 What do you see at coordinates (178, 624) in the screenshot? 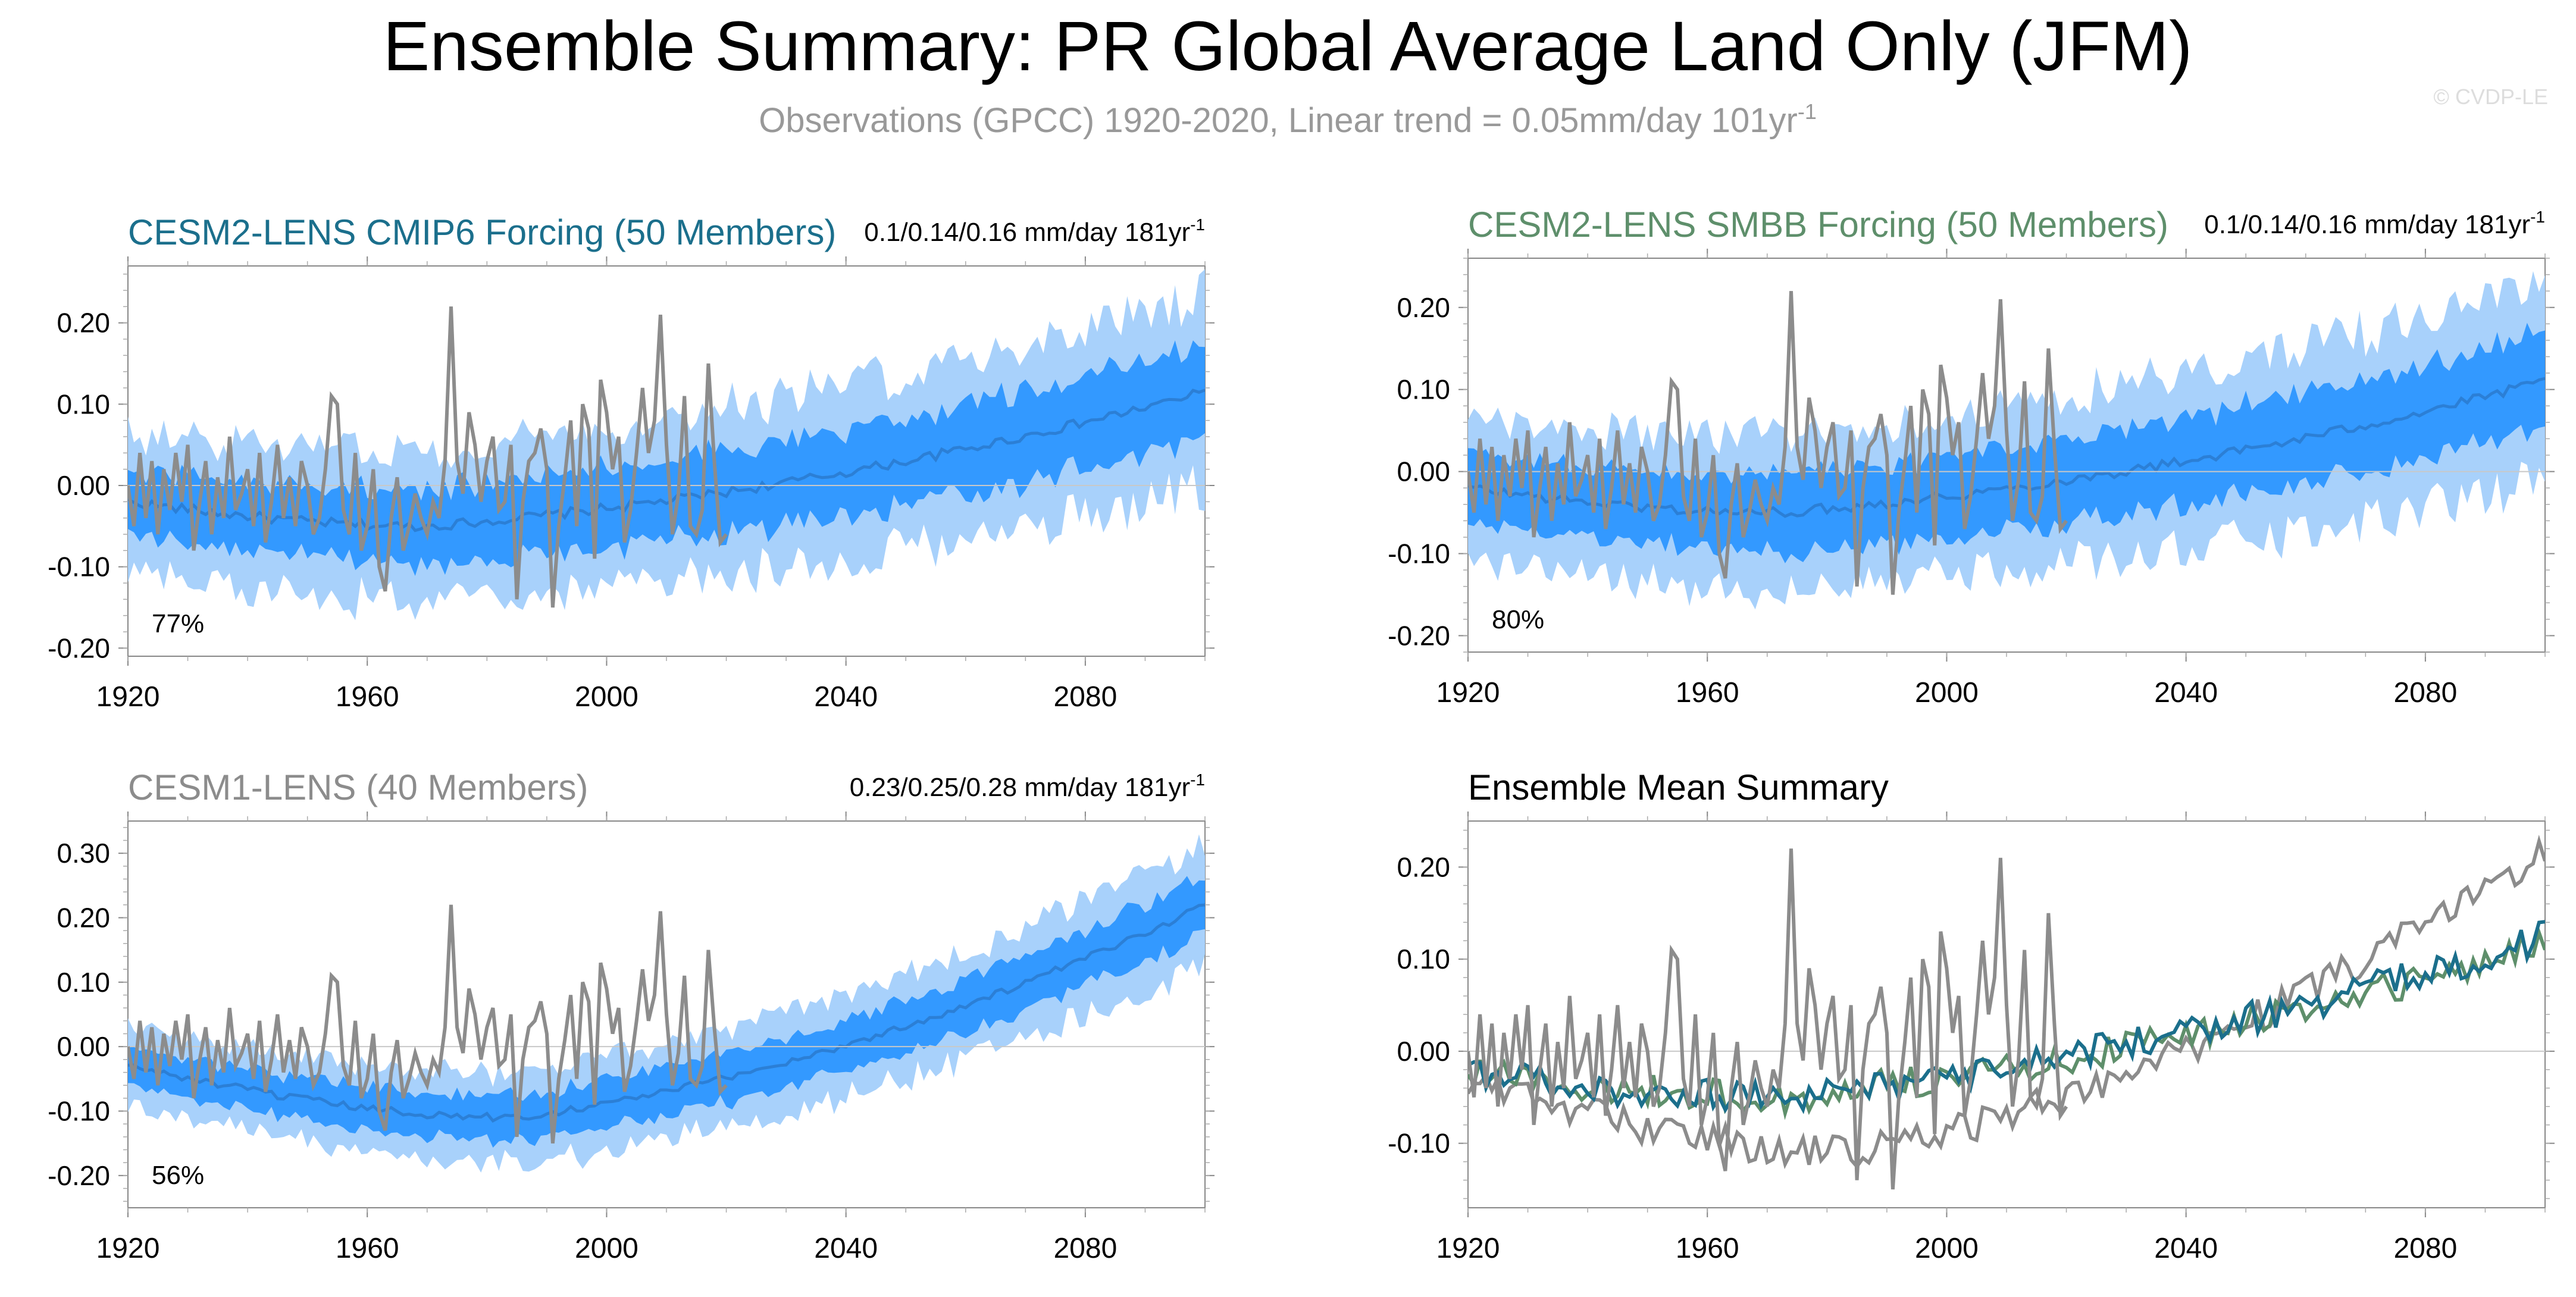
I see `percent-label: 77%` at bounding box center [178, 624].